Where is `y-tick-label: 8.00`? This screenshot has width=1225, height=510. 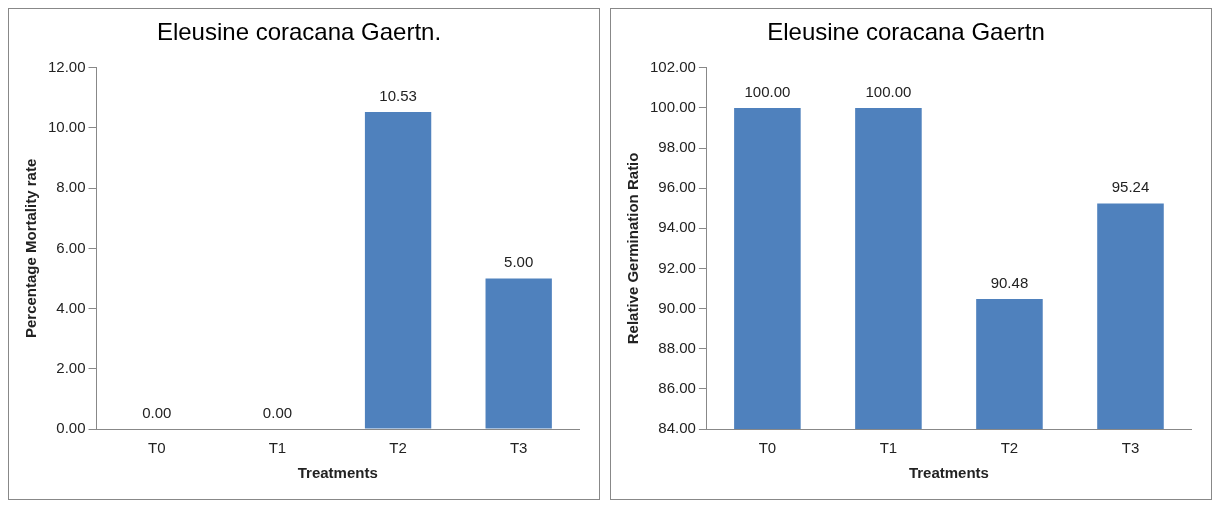 y-tick-label: 8.00 is located at coordinates (71, 187).